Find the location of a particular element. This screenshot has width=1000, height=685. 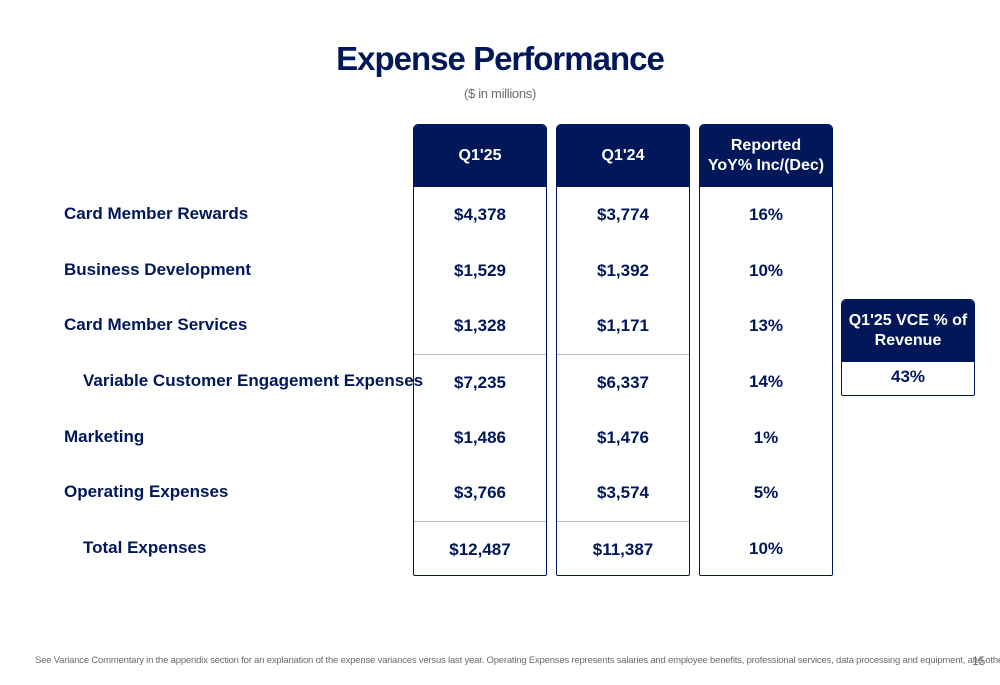

row-label-operating-expenses: Operating Expenses is located at coordinates (146, 492).